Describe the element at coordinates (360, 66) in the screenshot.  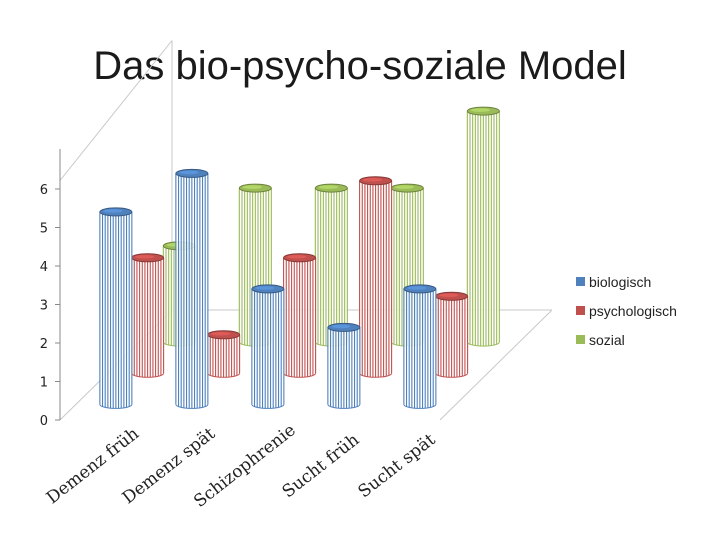
I see `chart-title: Das bio-psycho-soziale Model` at that location.